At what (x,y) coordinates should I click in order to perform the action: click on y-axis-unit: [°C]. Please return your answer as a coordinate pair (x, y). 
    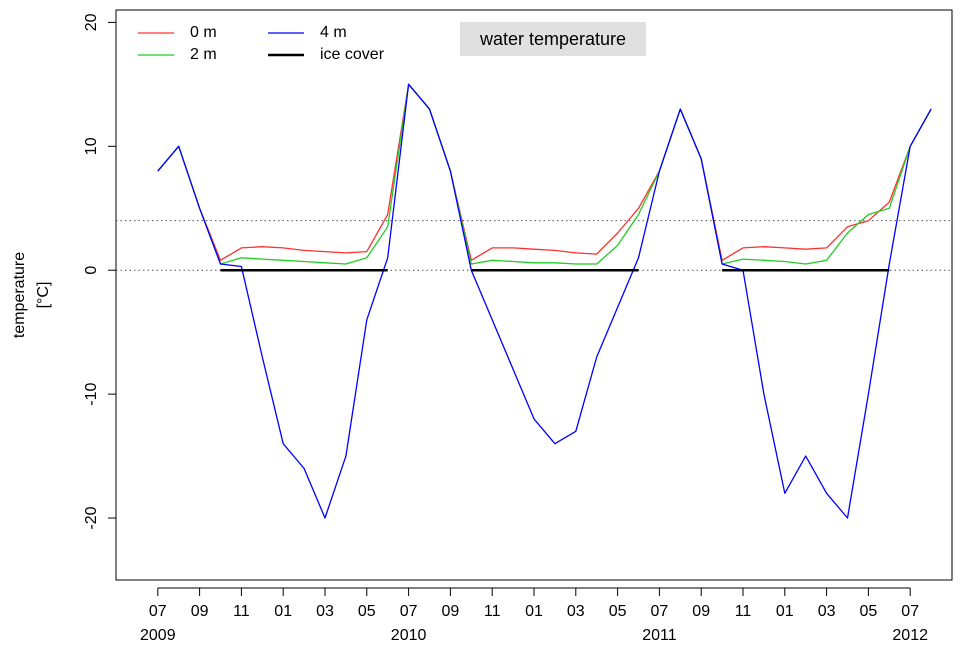
    Looking at the image, I should click on (43, 295).